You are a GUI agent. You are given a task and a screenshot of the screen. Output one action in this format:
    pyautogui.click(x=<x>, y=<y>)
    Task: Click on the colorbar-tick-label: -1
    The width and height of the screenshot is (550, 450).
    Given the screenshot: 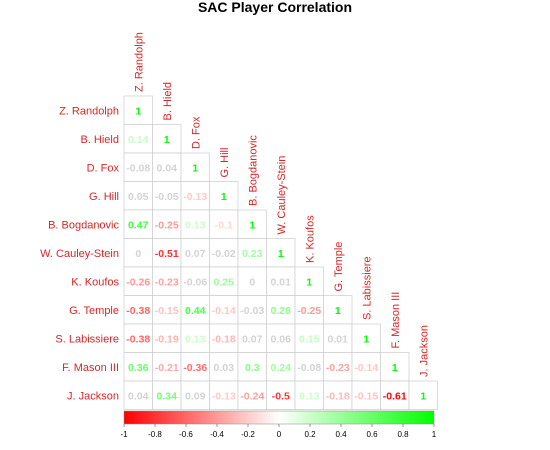 What is the action you would take?
    pyautogui.click(x=124, y=434)
    